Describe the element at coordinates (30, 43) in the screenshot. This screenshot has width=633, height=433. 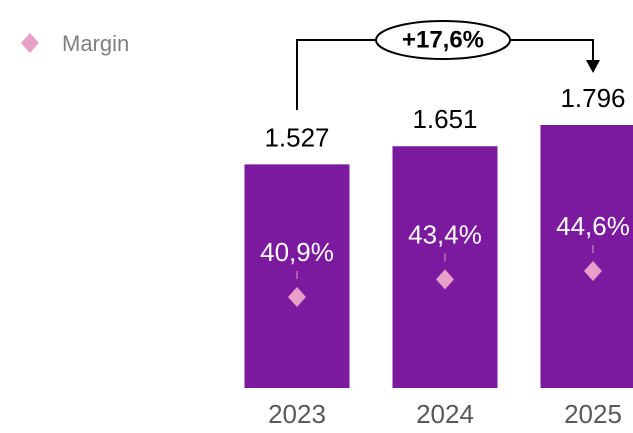
I see `legend-marker` at that location.